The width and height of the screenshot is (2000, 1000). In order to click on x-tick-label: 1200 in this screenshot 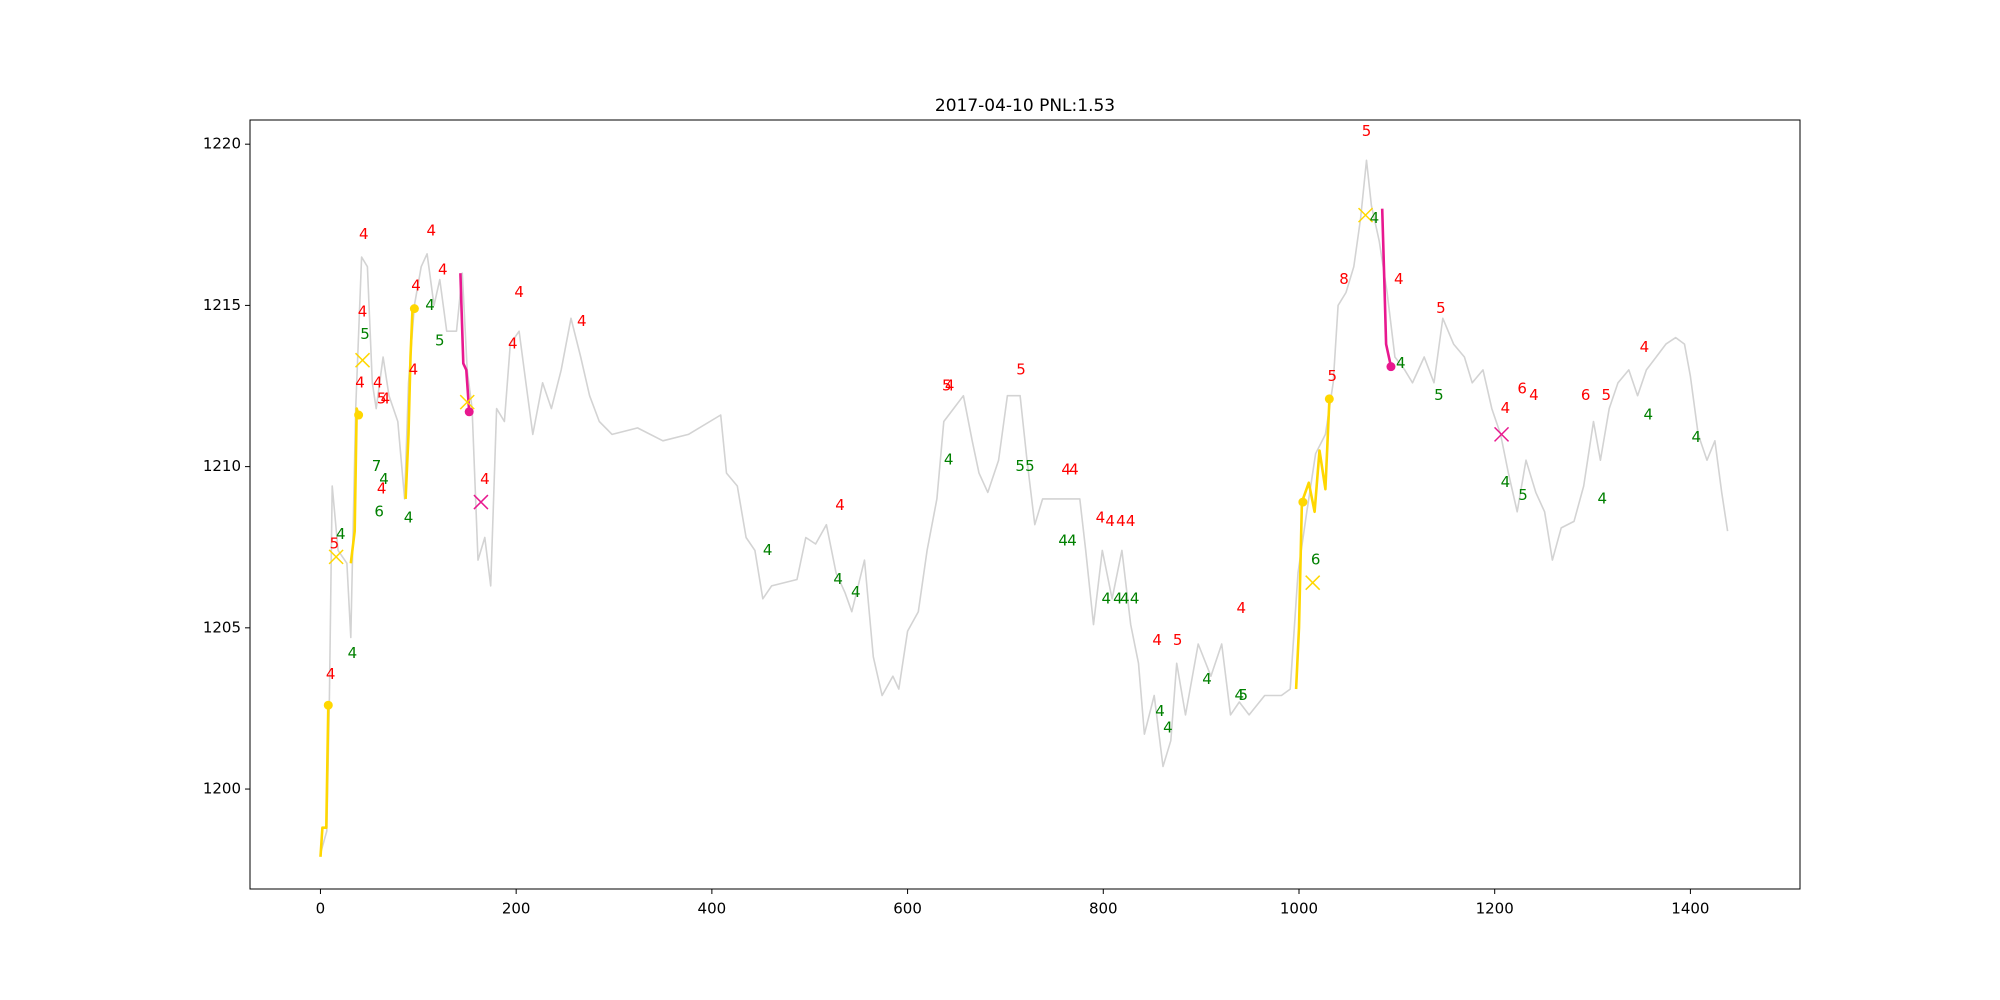, I will do `click(1495, 909)`.